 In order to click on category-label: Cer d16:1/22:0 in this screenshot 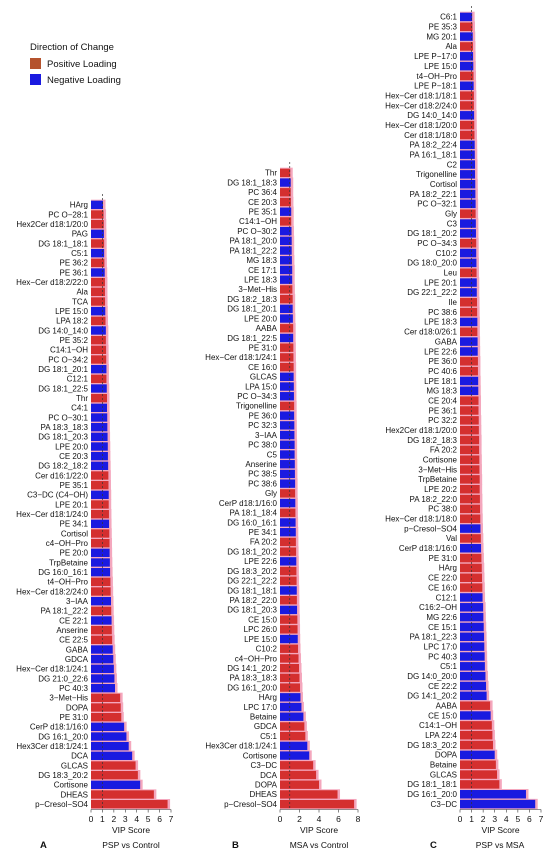, I will do `click(61, 475)`.